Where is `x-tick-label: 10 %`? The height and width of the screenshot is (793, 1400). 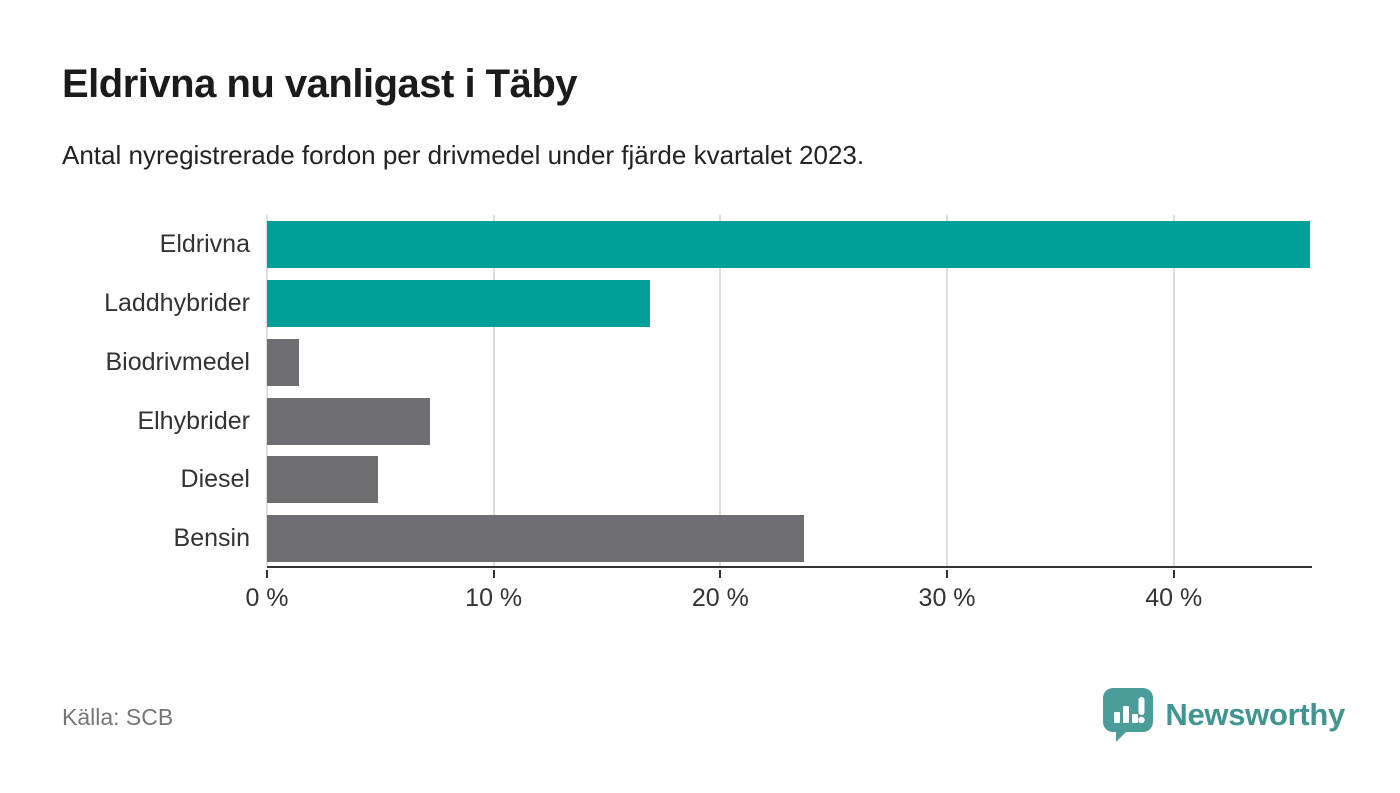
x-tick-label: 10 % is located at coordinates (494, 598).